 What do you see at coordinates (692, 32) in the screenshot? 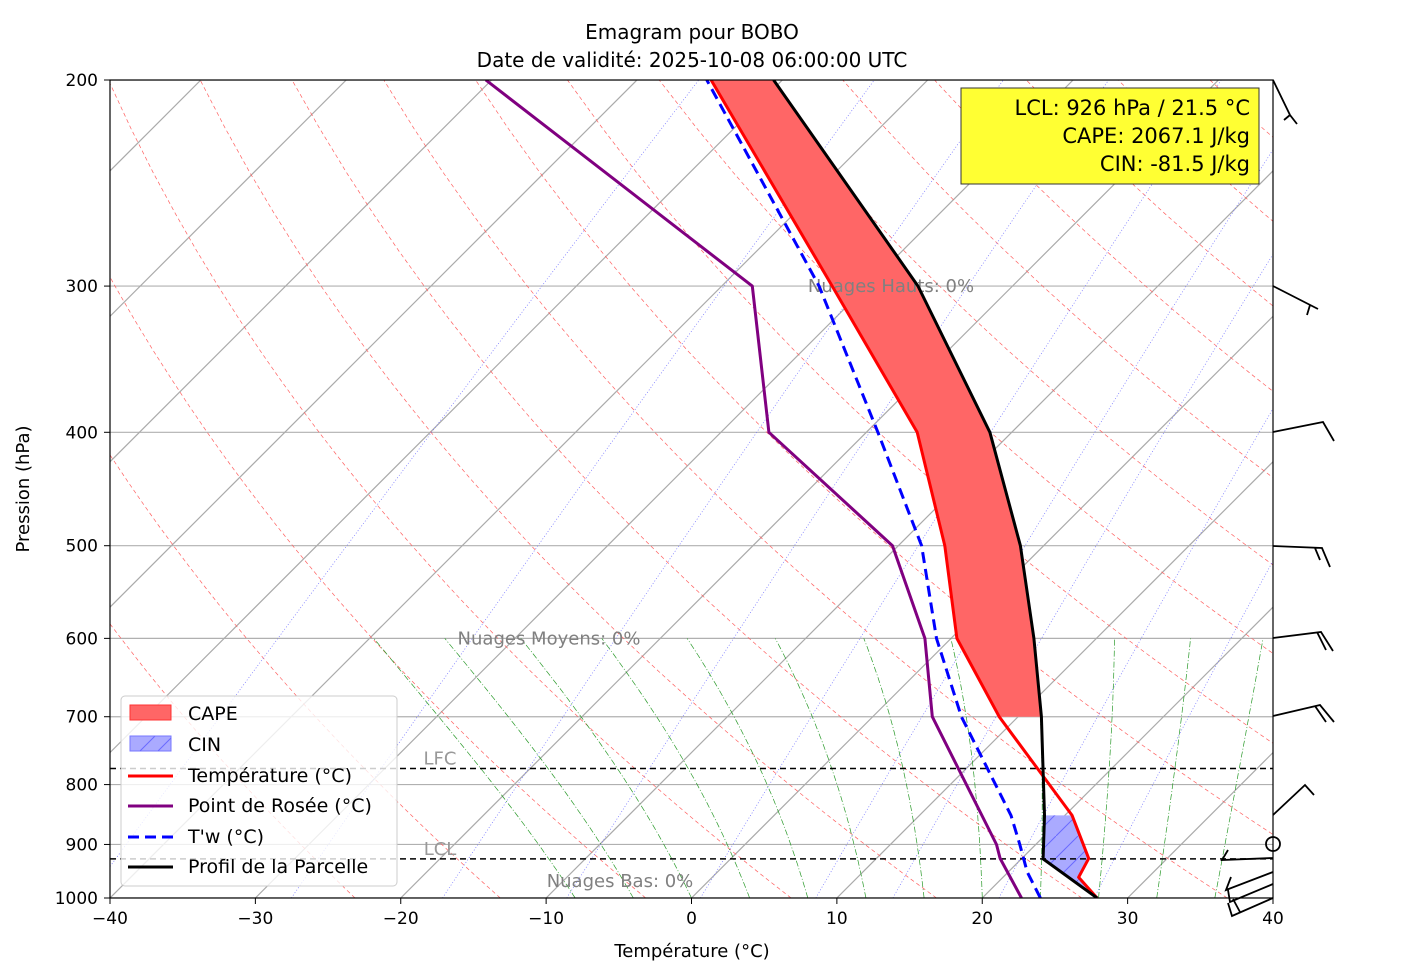
I see `chart-title: Emagram pour BOBO` at bounding box center [692, 32].